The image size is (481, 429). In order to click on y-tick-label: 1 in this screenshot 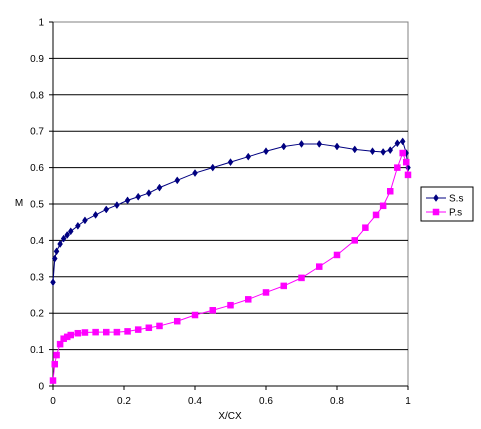, I will do `click(41, 23)`.